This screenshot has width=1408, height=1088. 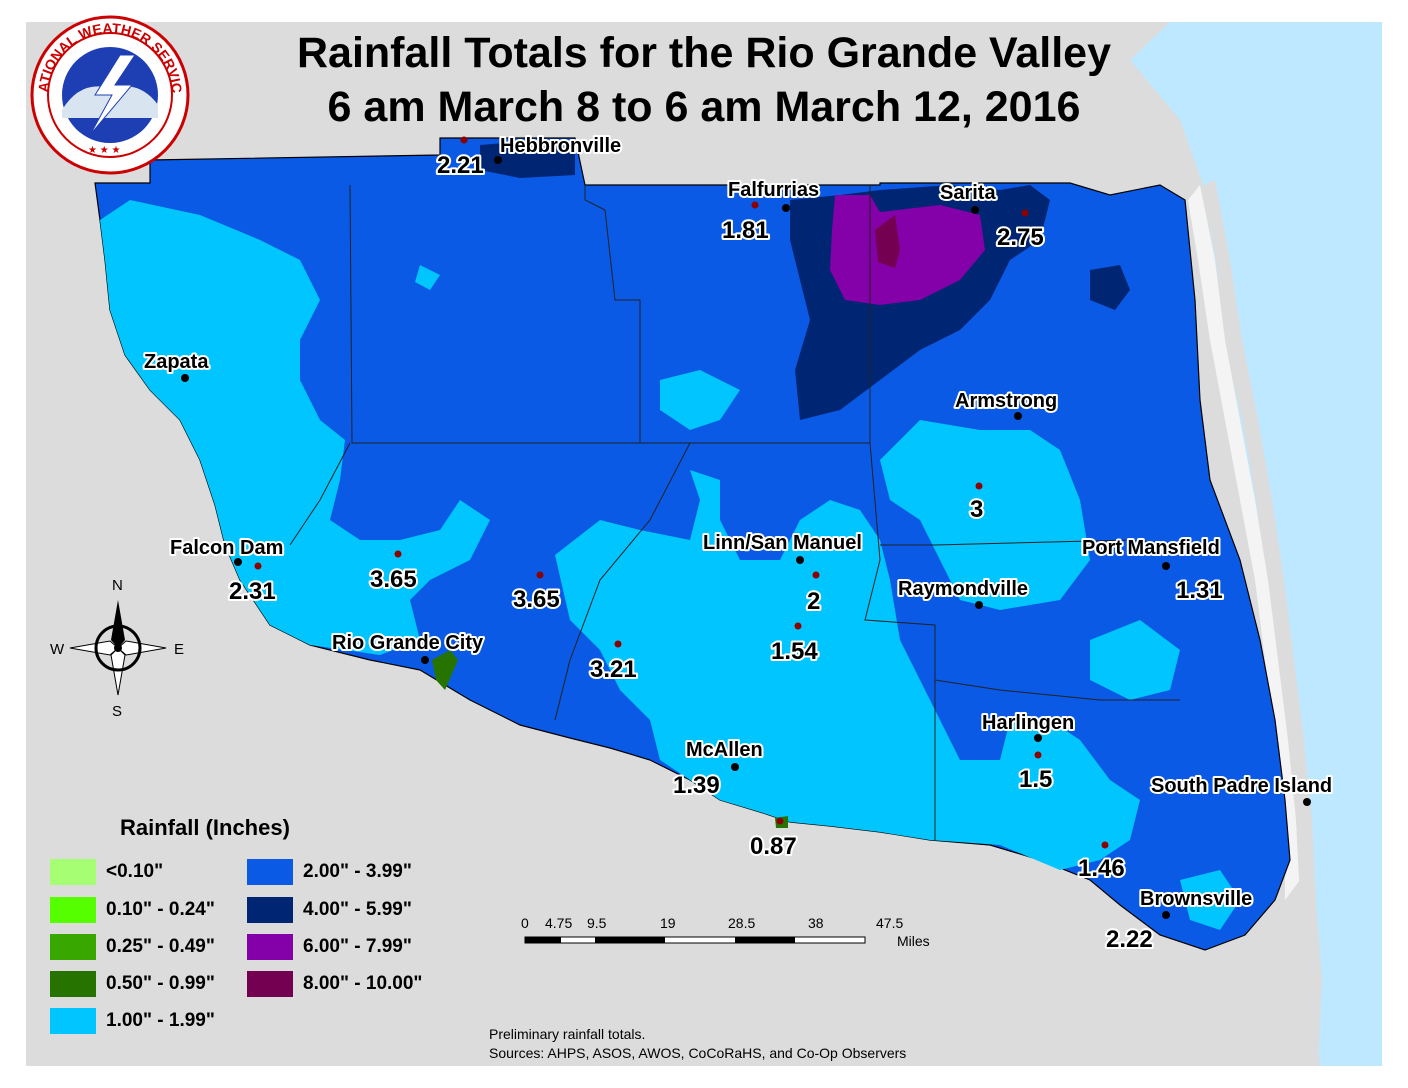 What do you see at coordinates (445, 670) in the screenshot?
I see `rainfall-zone-0.5to1-a` at bounding box center [445, 670].